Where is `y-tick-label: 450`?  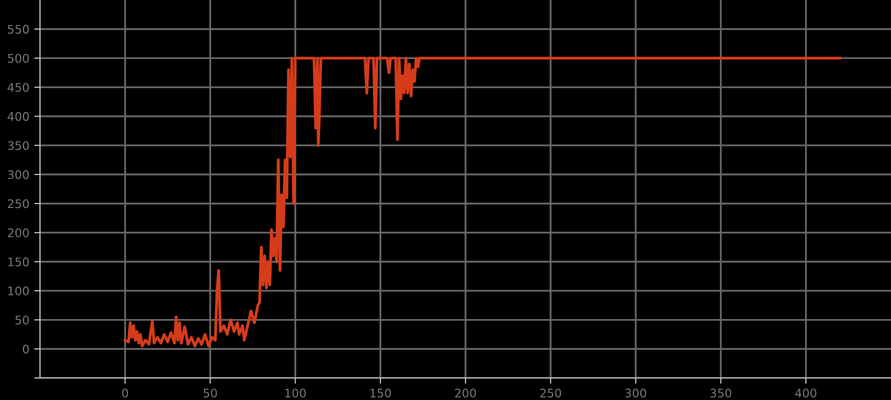
y-tick-label: 450 is located at coordinates (18, 87).